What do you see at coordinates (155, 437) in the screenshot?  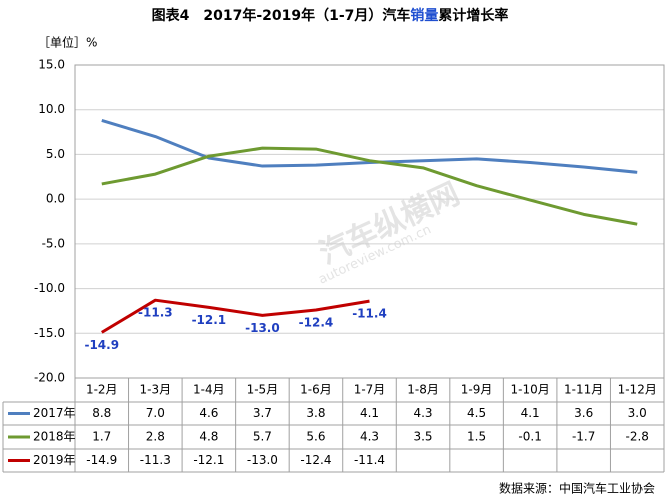 I see `table-cell: 2.8` at bounding box center [155, 437].